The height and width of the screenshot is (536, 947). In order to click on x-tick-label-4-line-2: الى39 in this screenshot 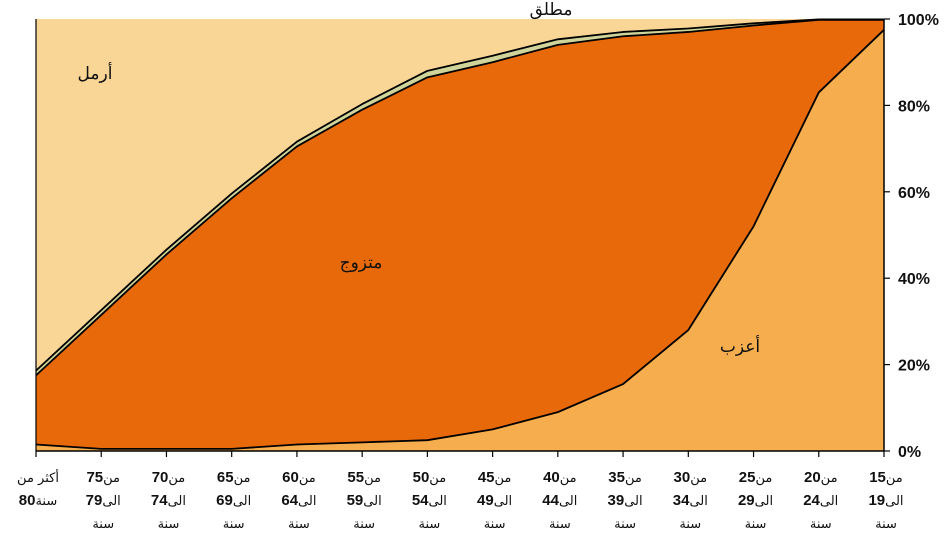, I will do `click(625, 500)`.